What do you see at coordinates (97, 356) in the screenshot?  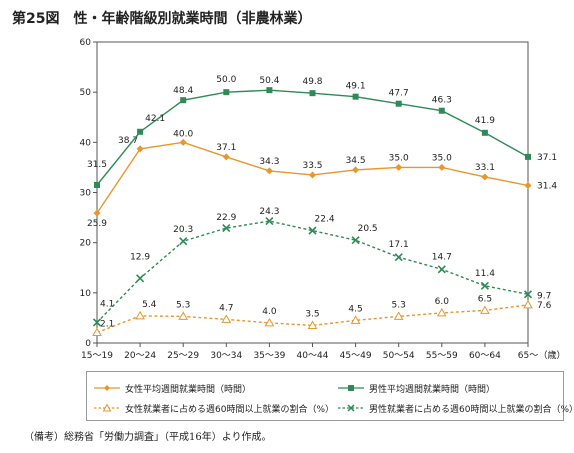 I see `x-tick-label: 15～19` at bounding box center [97, 356].